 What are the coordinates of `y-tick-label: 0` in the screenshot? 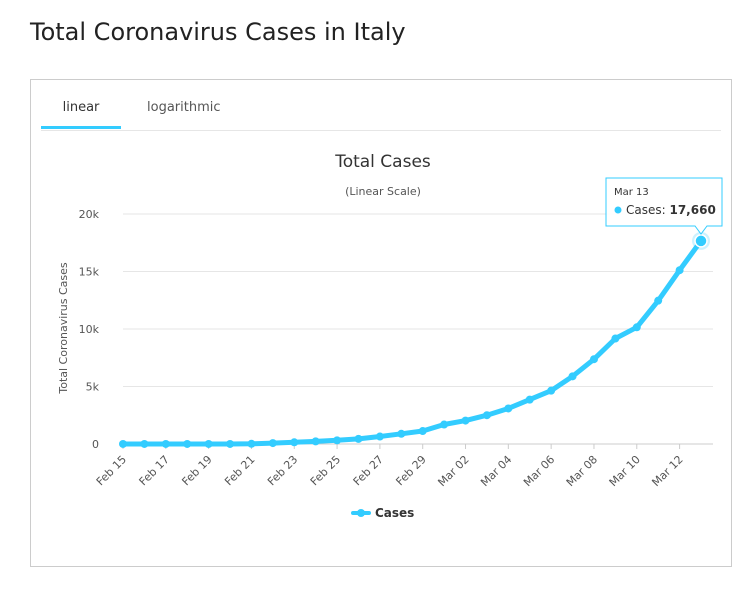 It's located at (95, 444).